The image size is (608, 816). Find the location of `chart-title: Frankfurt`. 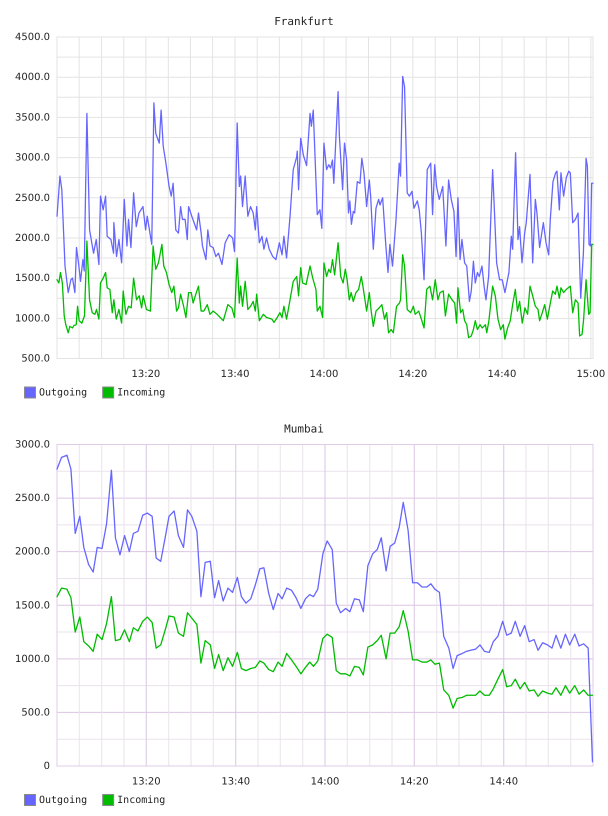

chart-title: Frankfurt is located at coordinates (304, 21).